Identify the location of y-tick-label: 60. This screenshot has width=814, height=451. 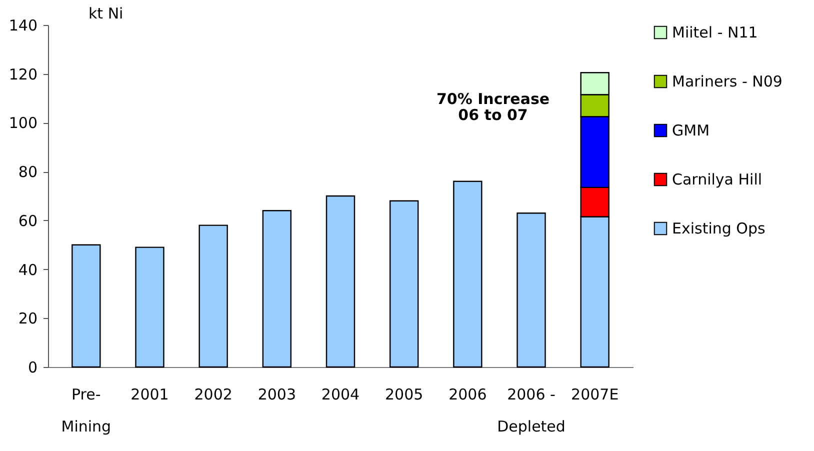
(28, 221).